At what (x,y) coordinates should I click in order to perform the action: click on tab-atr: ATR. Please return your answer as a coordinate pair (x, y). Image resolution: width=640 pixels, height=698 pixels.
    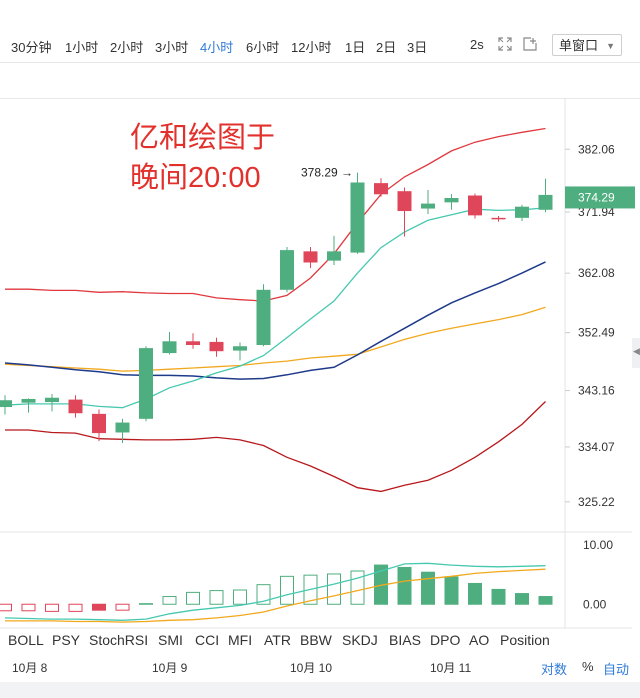
    Looking at the image, I should click on (277, 640).